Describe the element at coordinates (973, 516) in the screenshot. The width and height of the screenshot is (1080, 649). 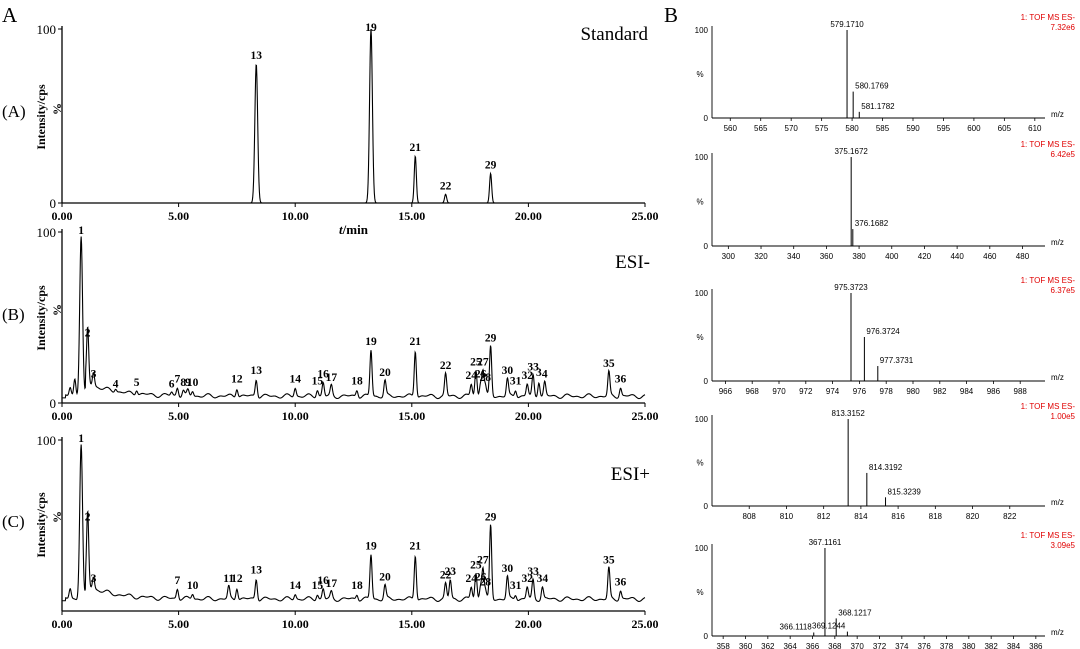
I see `x-tick-label: 820` at that location.